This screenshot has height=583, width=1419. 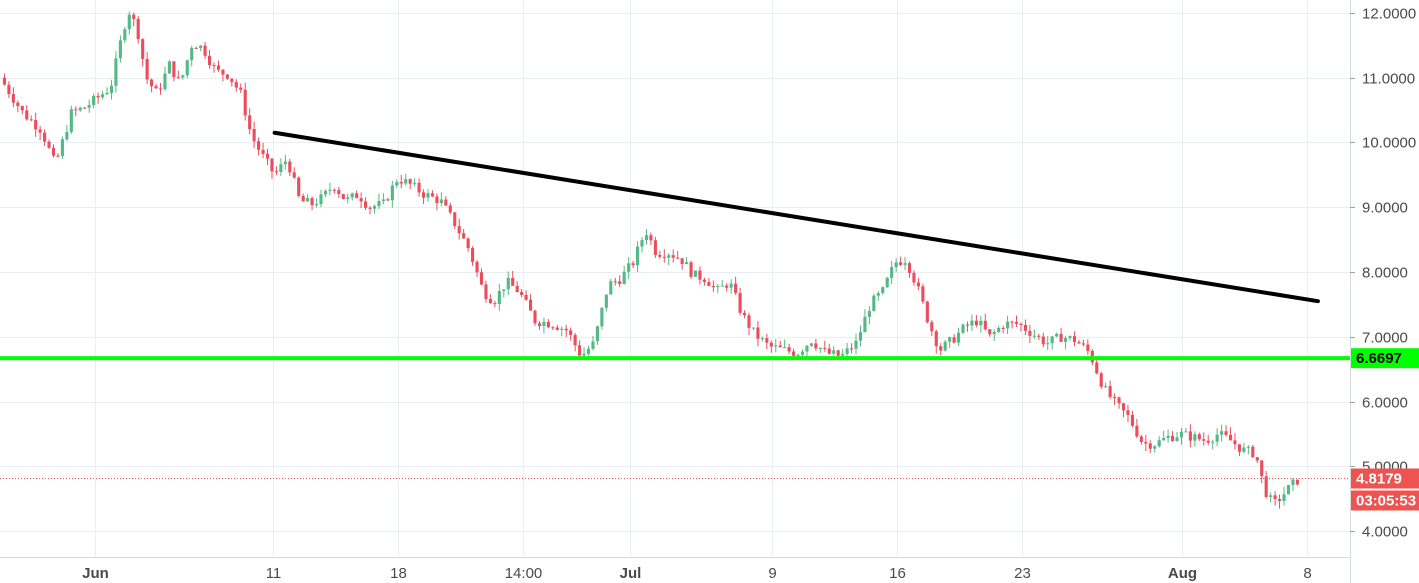 What do you see at coordinates (772, 573) in the screenshot?
I see `x-tick-label: 9` at bounding box center [772, 573].